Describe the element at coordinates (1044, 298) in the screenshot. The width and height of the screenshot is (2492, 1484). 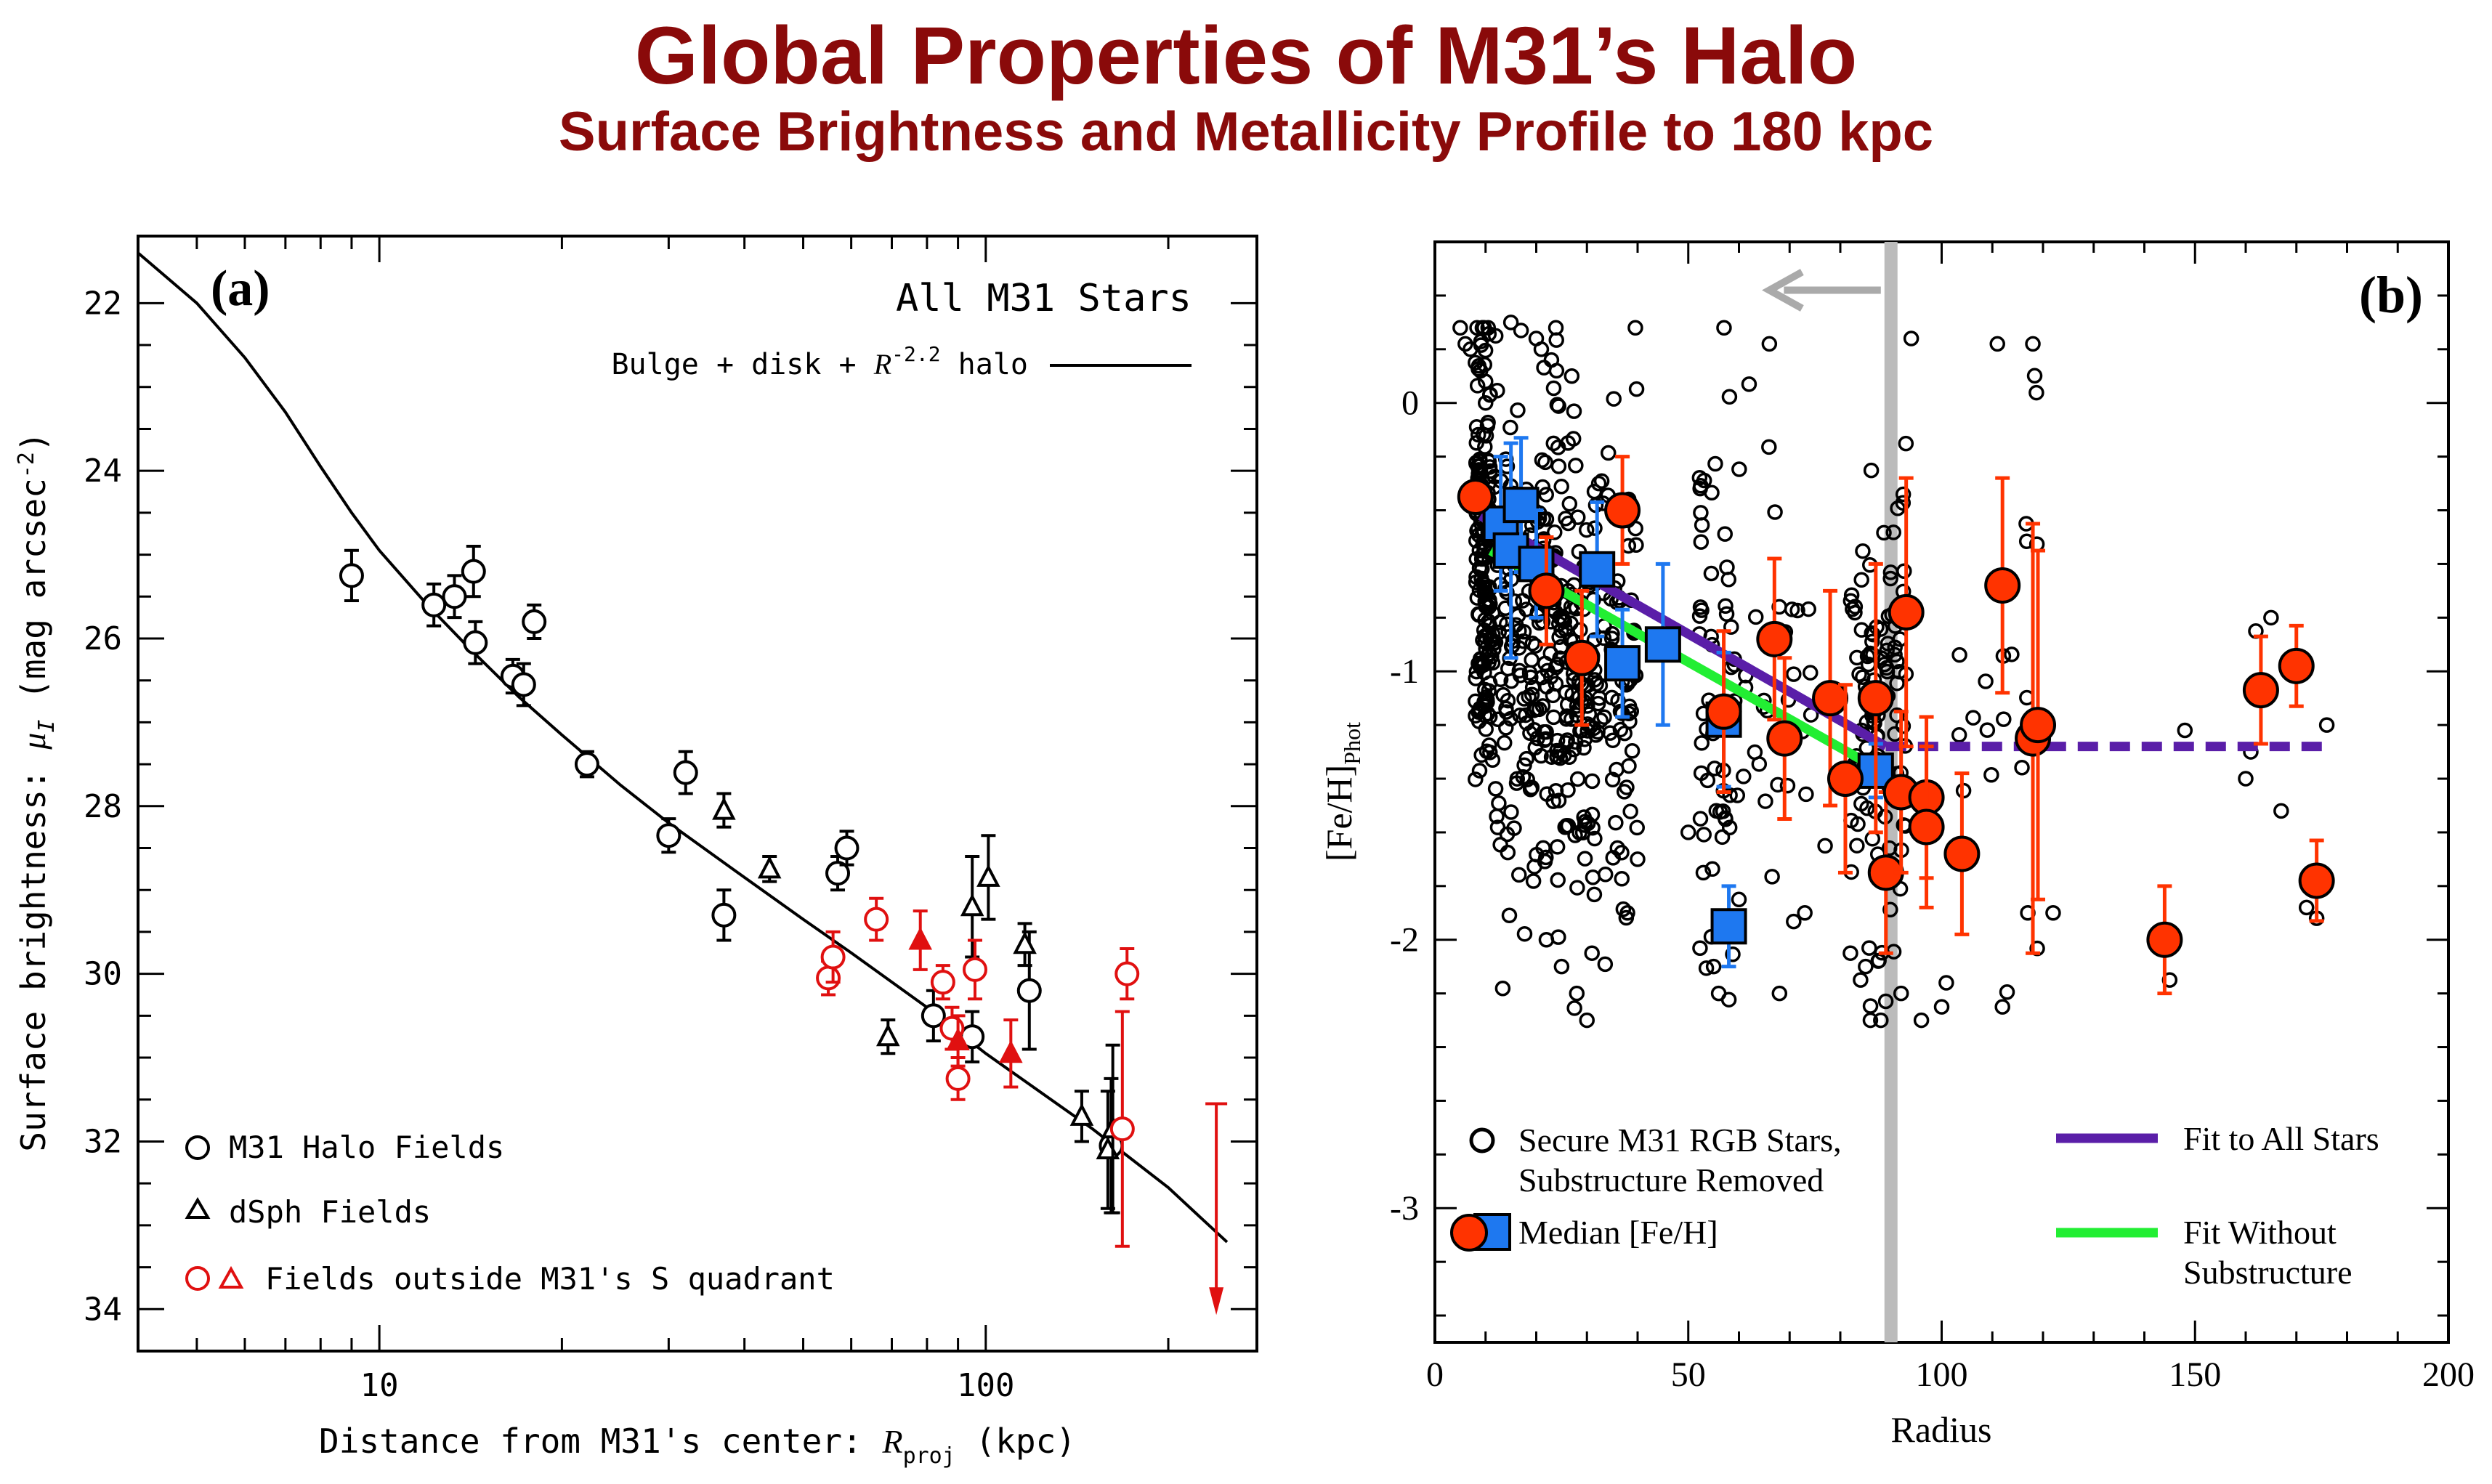
I see `panel-a-annotation: All M31 Stars` at that location.